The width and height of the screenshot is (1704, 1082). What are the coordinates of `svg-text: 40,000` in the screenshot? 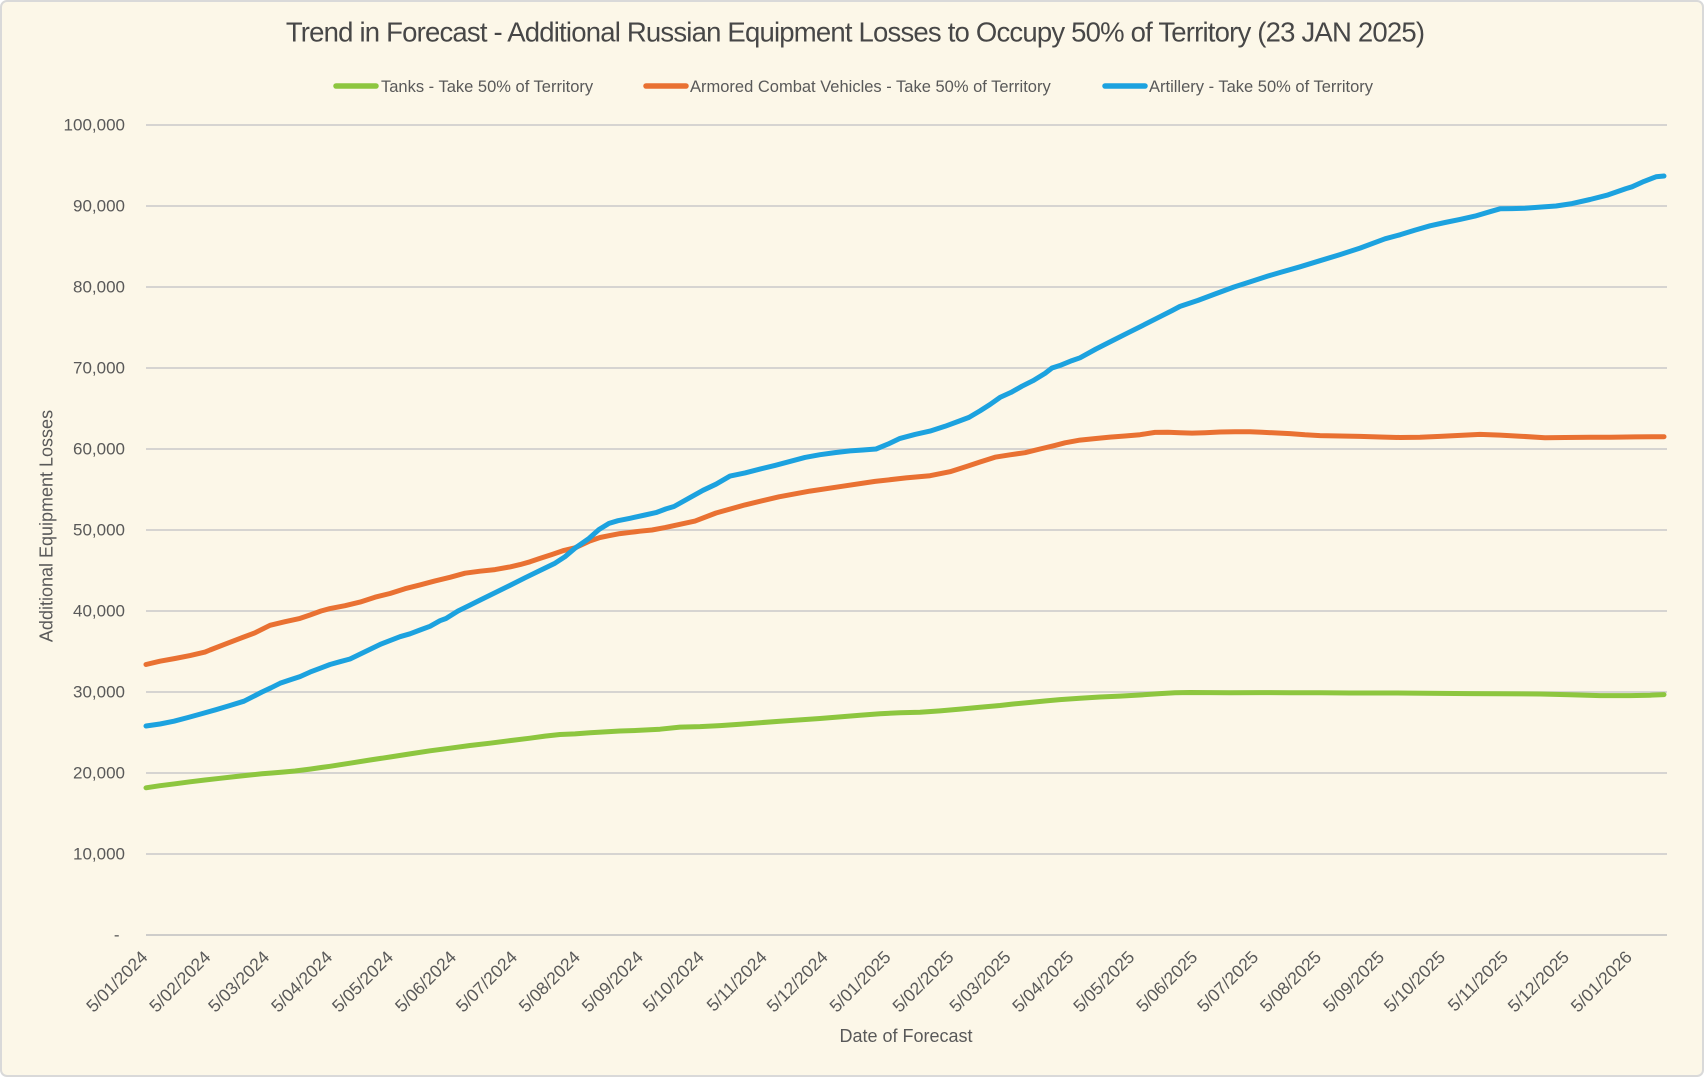 It's located at (99, 611).